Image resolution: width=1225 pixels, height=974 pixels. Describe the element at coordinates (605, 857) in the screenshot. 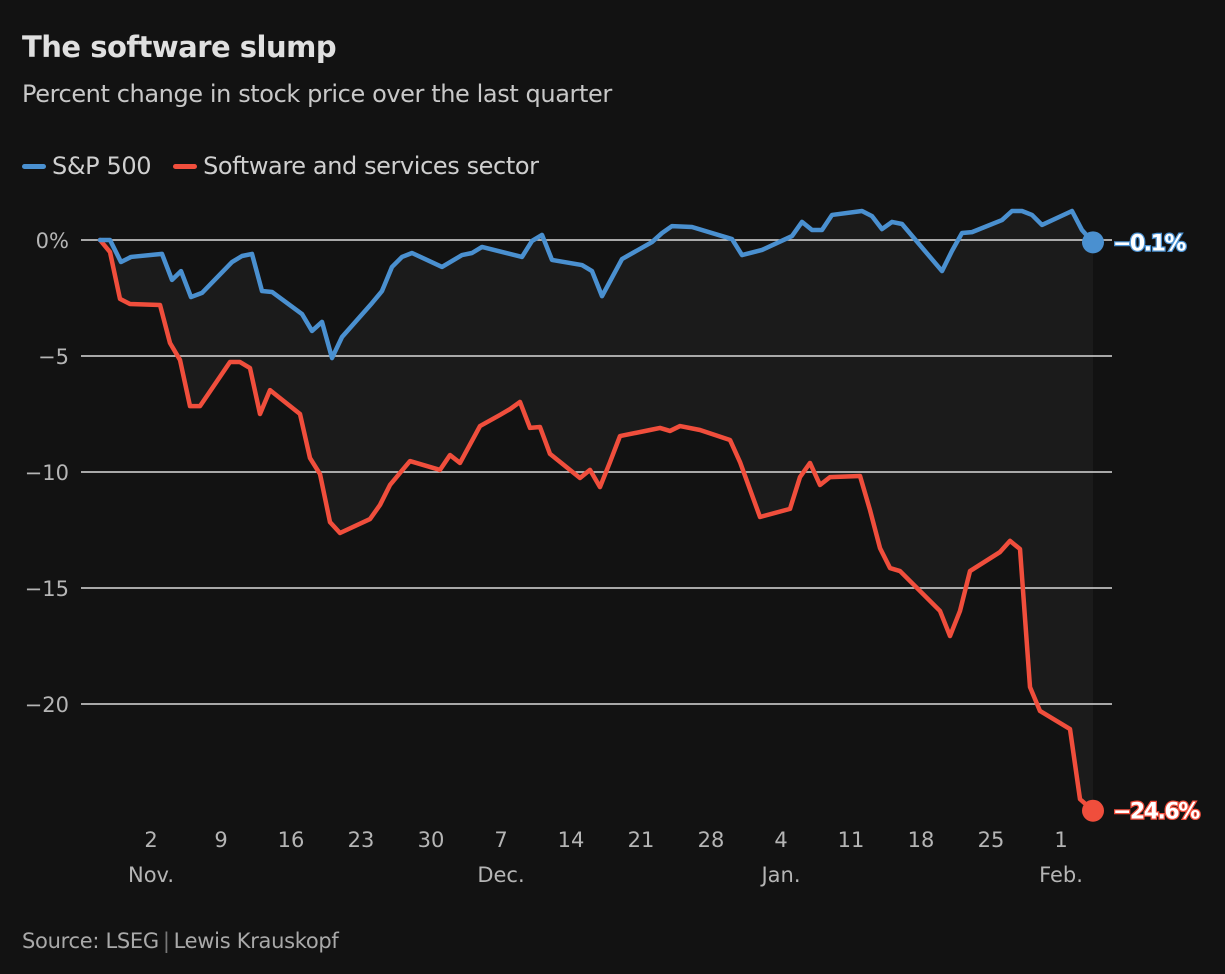

I see `x-axis-ticks: 2 Nov. 9 16 23 30 7 Dec. 14 21 28 4 Jan. 11 18 25 1 Feb.` at that location.